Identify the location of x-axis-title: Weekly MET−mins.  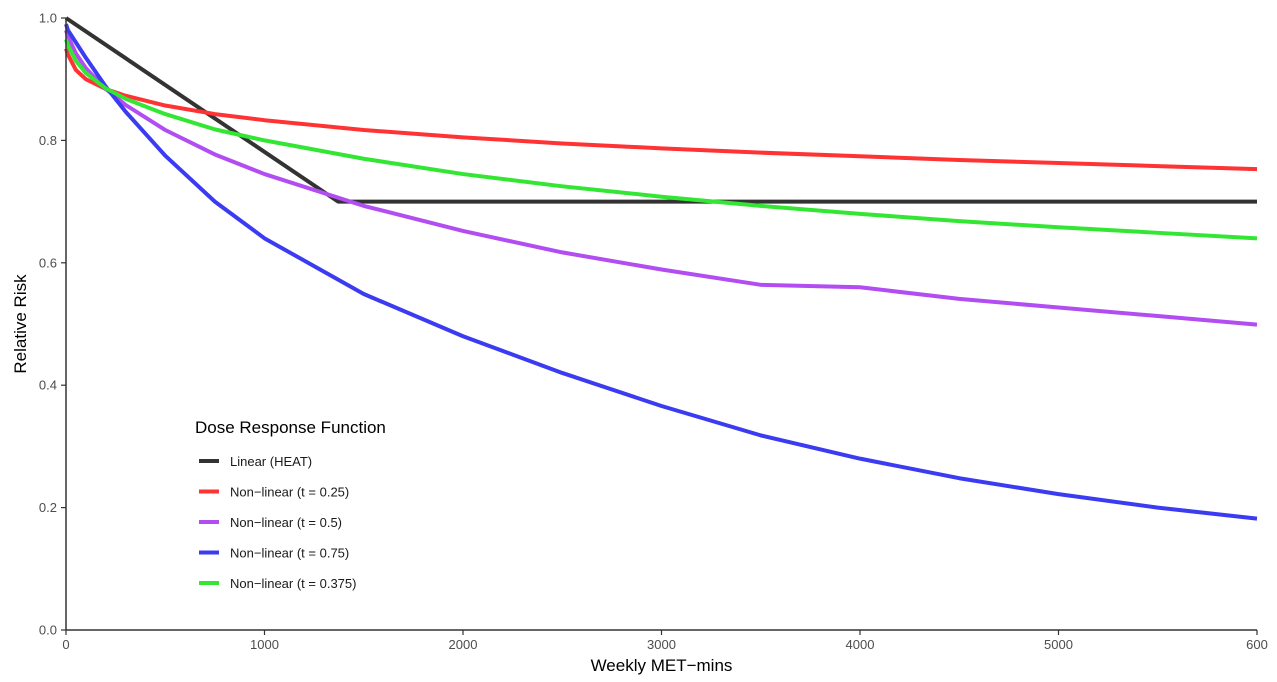
(662, 665).